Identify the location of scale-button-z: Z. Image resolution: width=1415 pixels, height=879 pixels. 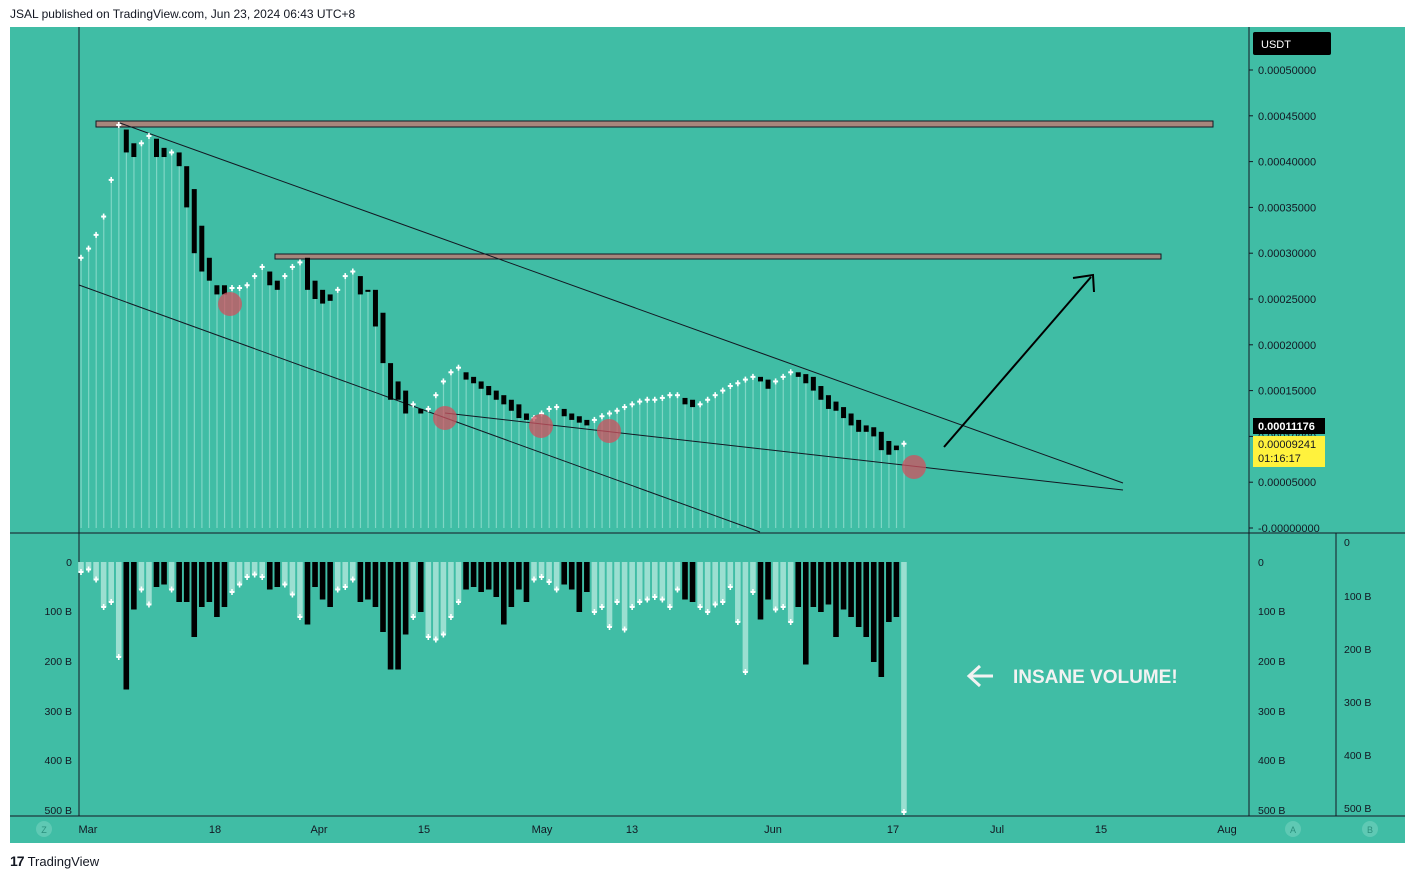
(44, 829).